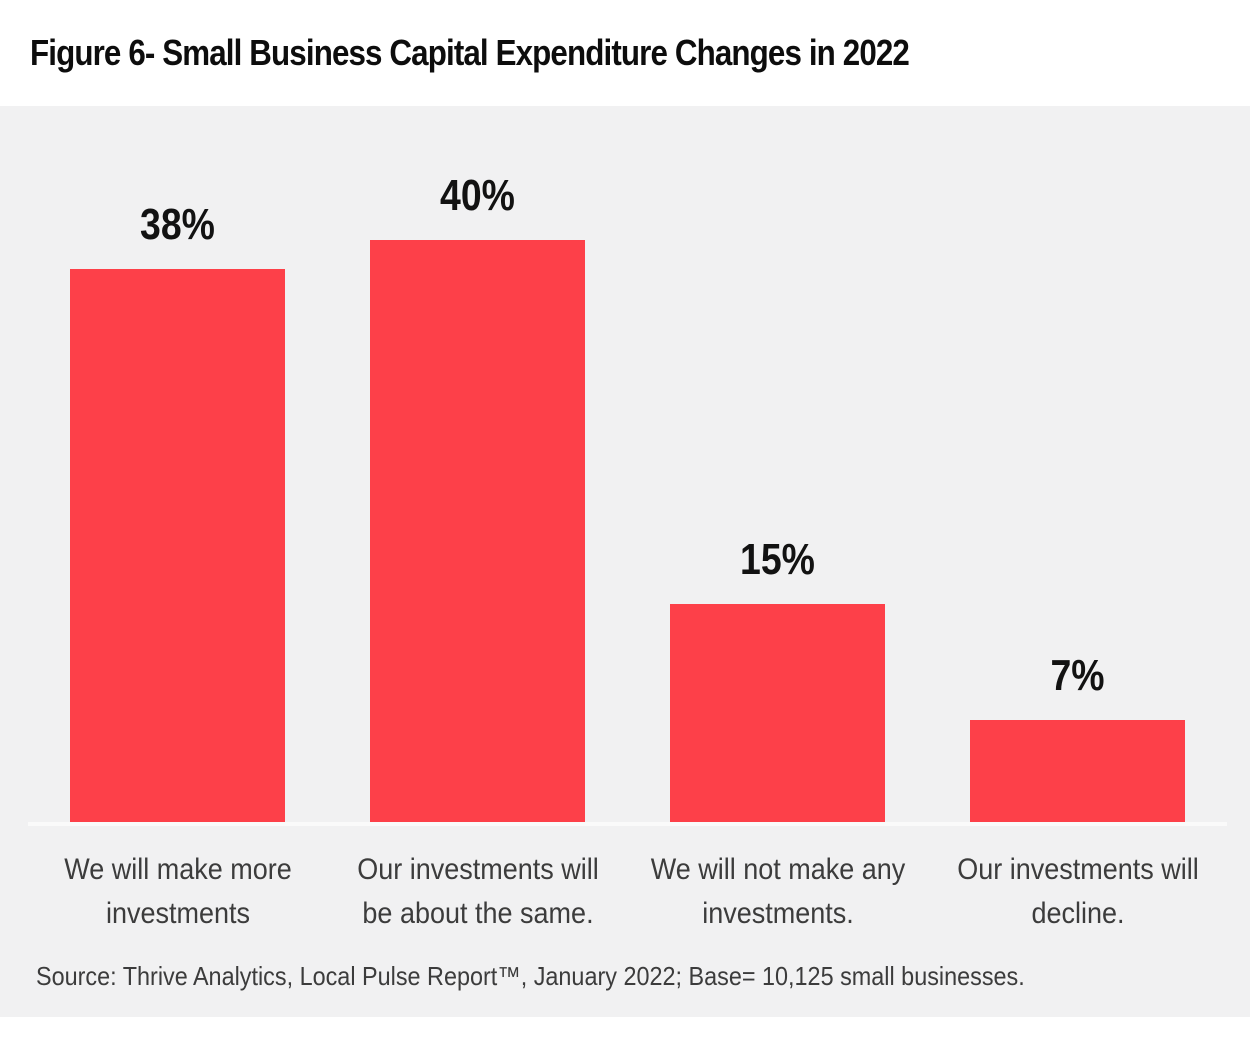 The width and height of the screenshot is (1250, 1042). I want to click on category-label-2: Our investments will be about the same., so click(477, 892).